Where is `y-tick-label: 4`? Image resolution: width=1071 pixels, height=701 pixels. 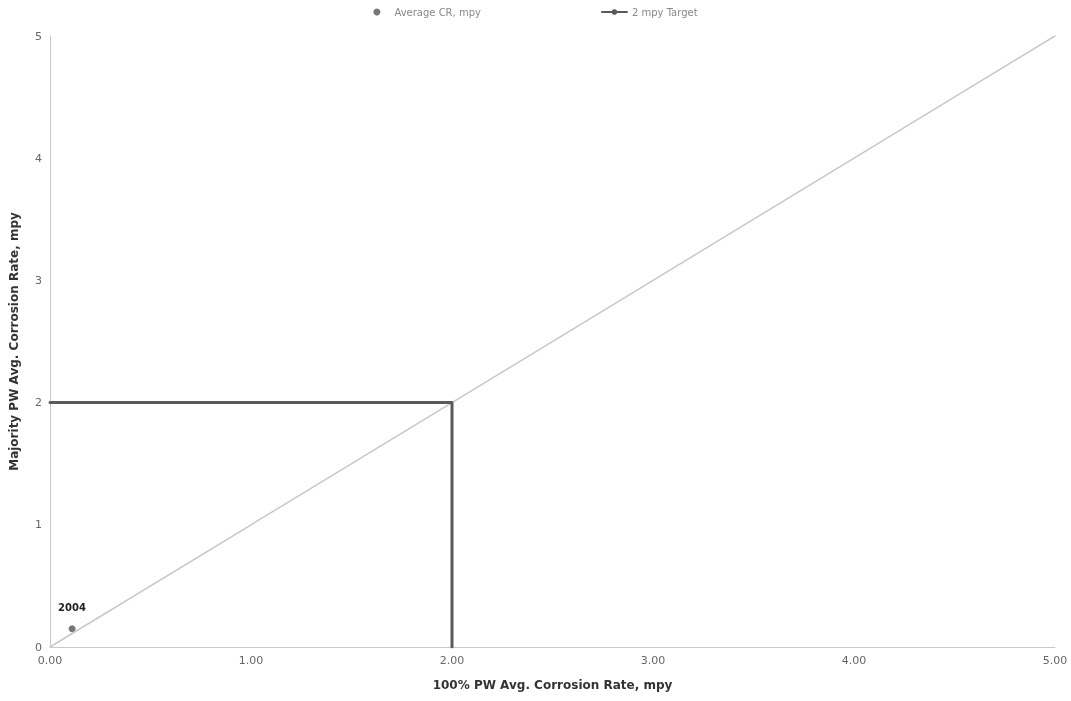 y-tick-label: 4 is located at coordinates (38, 158).